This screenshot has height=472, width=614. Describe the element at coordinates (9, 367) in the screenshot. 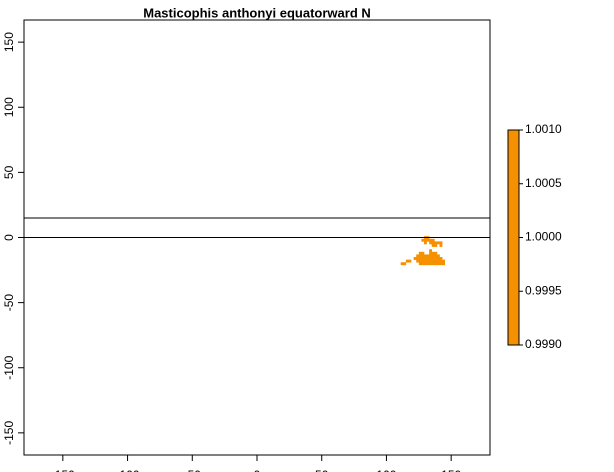

I see `y-tick-label: -100` at that location.